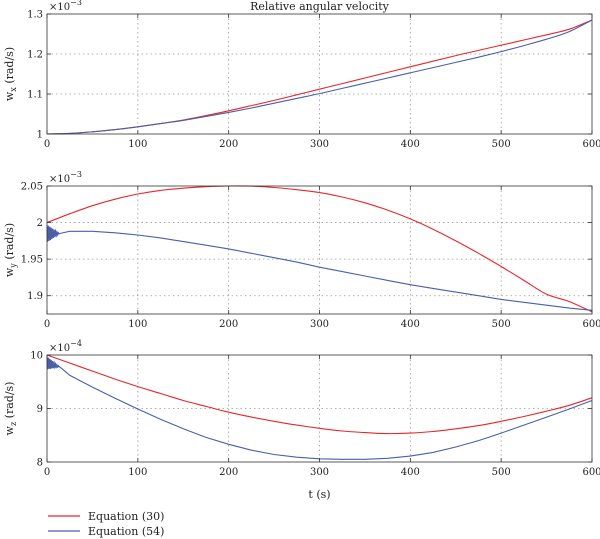 This screenshot has height=539, width=600. I want to click on y-tick-label: 10, so click(36, 356).